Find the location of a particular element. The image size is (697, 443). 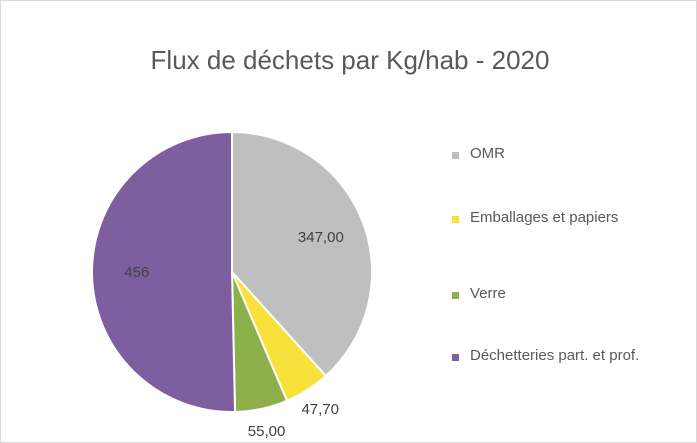

legend-label: Emballages et papiers is located at coordinates (544, 217).